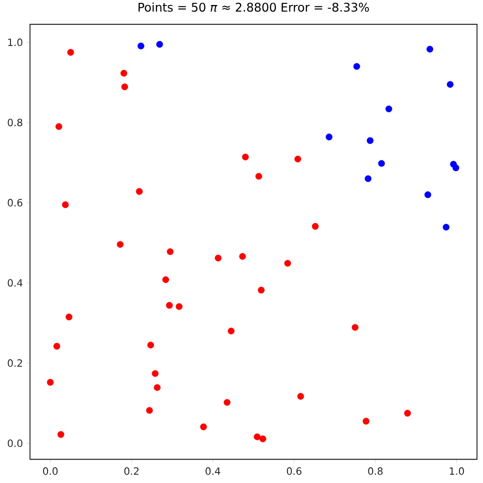 This screenshot has width=483, height=483. I want to click on x-tick-label: 0.6, so click(294, 471).